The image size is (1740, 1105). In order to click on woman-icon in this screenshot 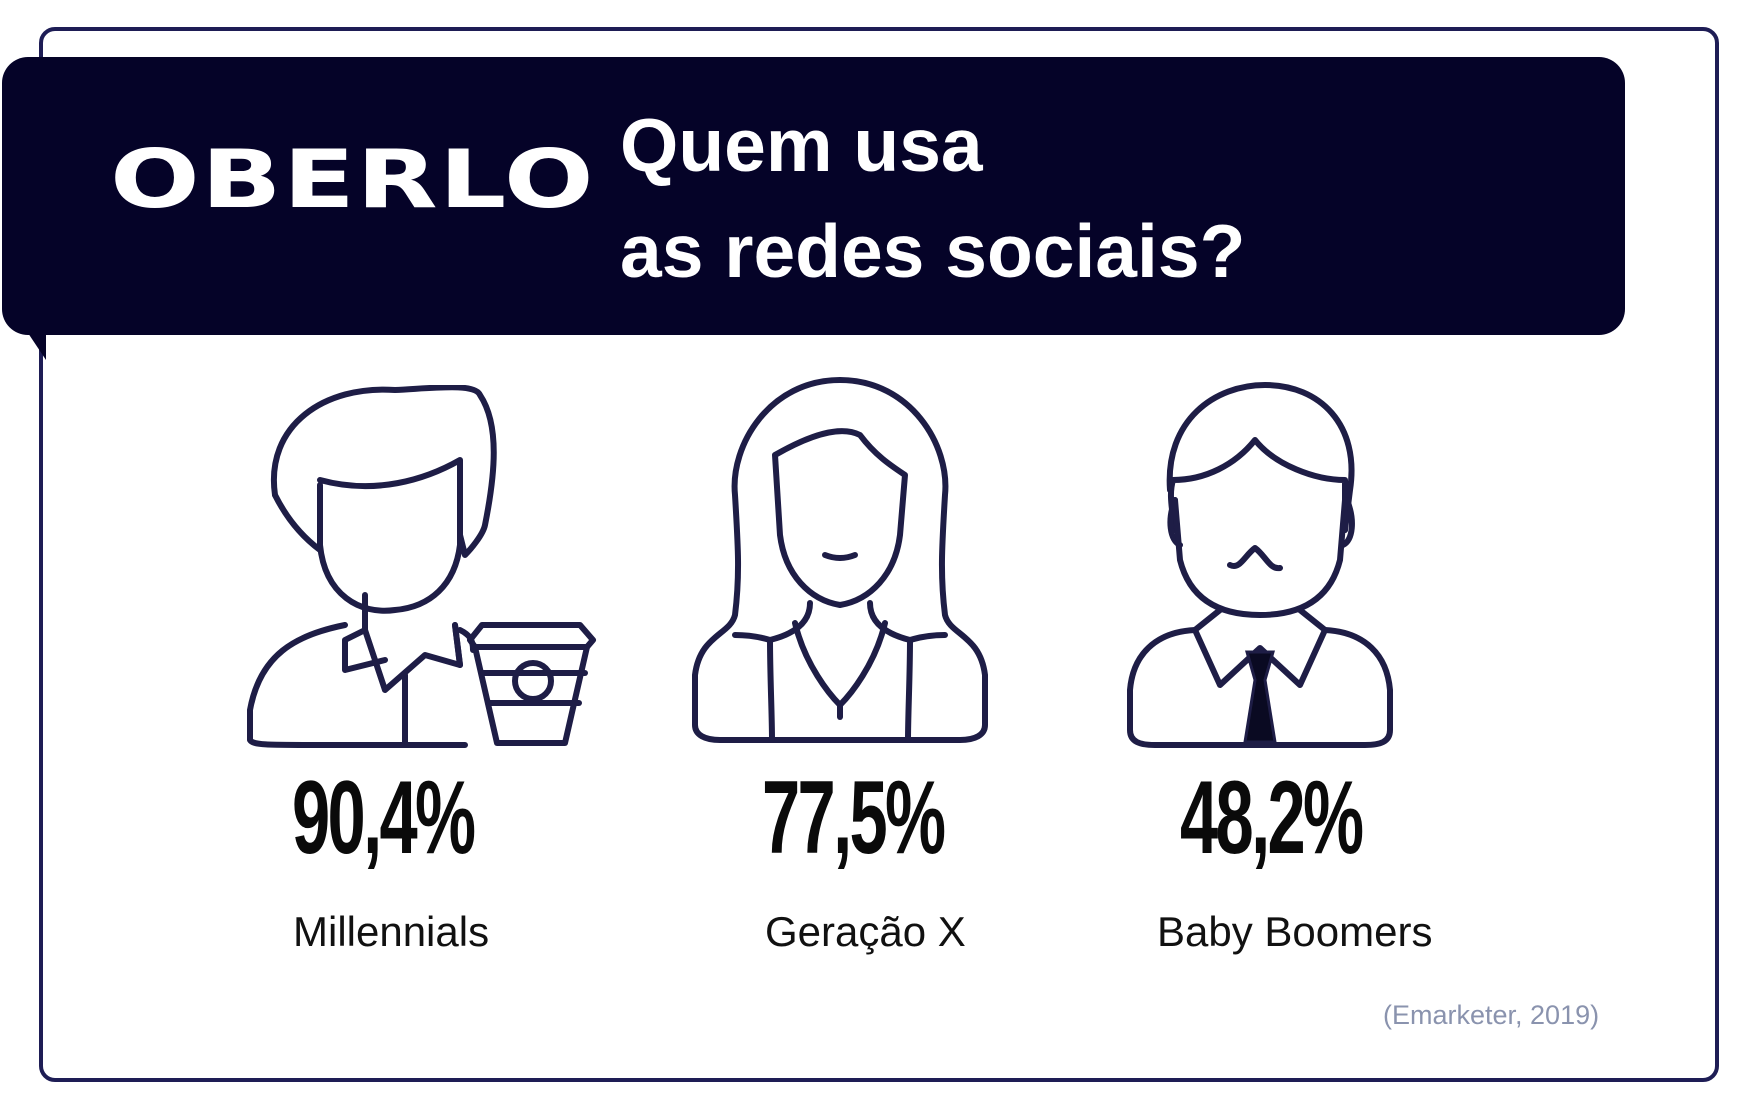, I will do `click(840, 560)`.